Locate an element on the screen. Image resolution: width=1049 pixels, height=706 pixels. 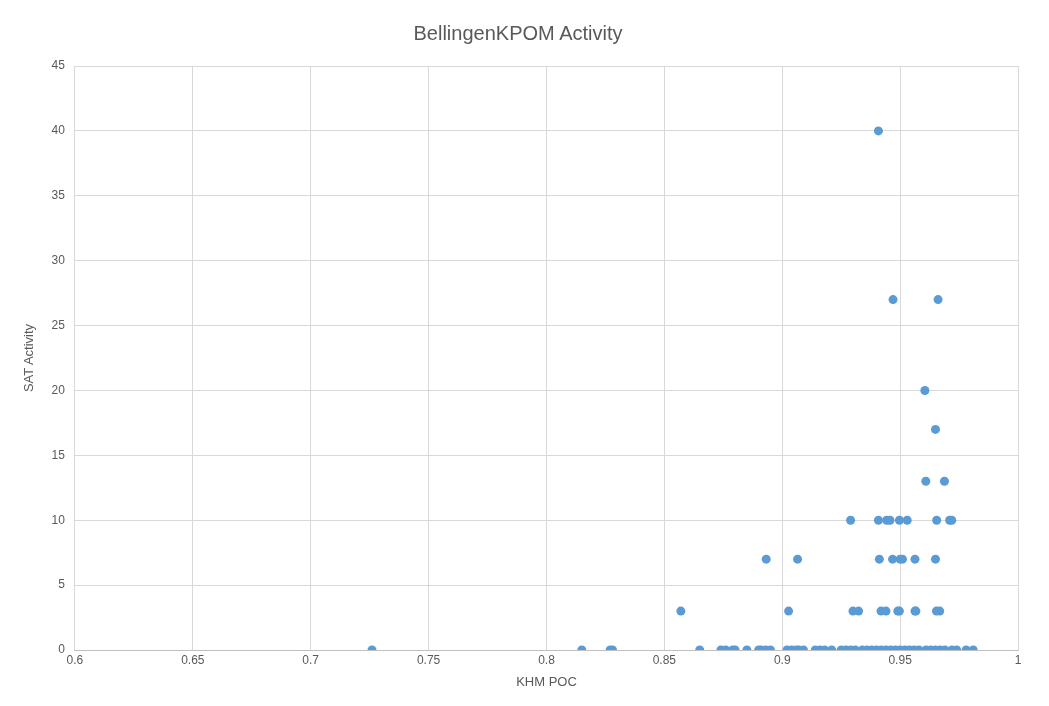
y-tick-label: 20 is located at coordinates (58, 389).